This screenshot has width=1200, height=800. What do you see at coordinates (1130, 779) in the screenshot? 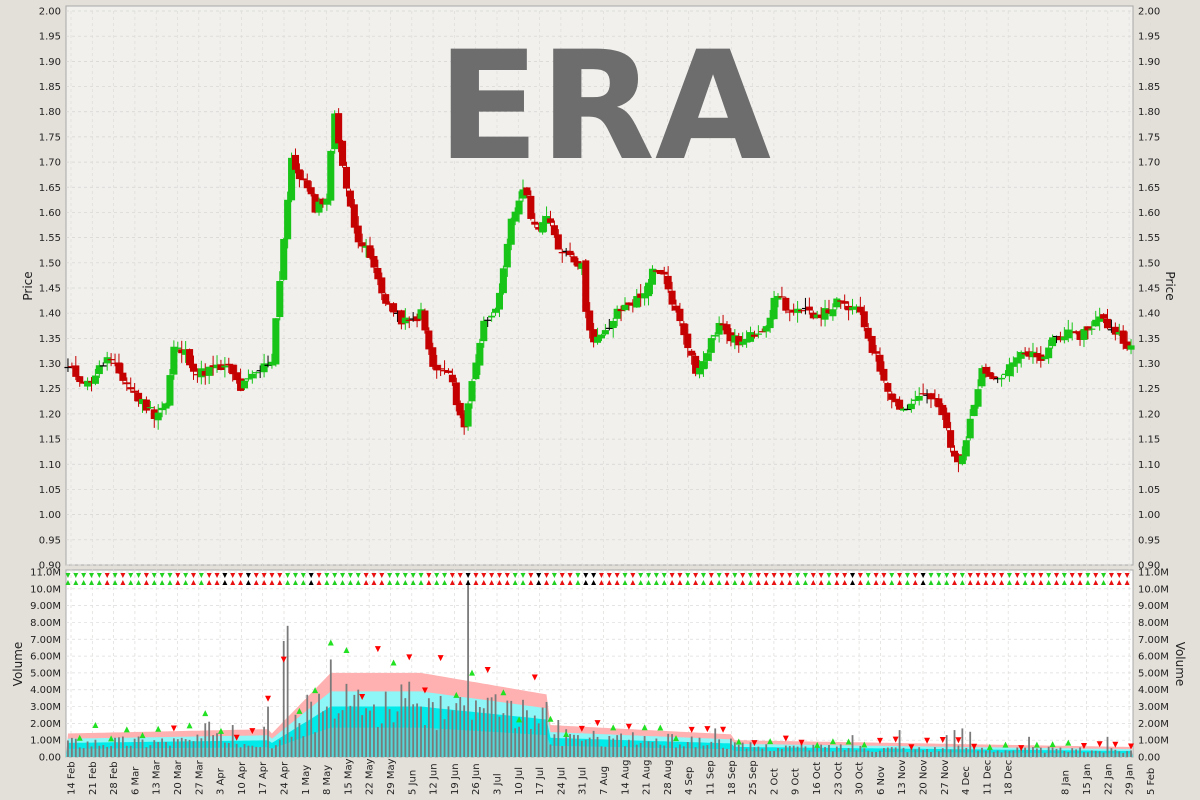
I see `date-tick-label: 29 Jan` at bounding box center [1130, 779].